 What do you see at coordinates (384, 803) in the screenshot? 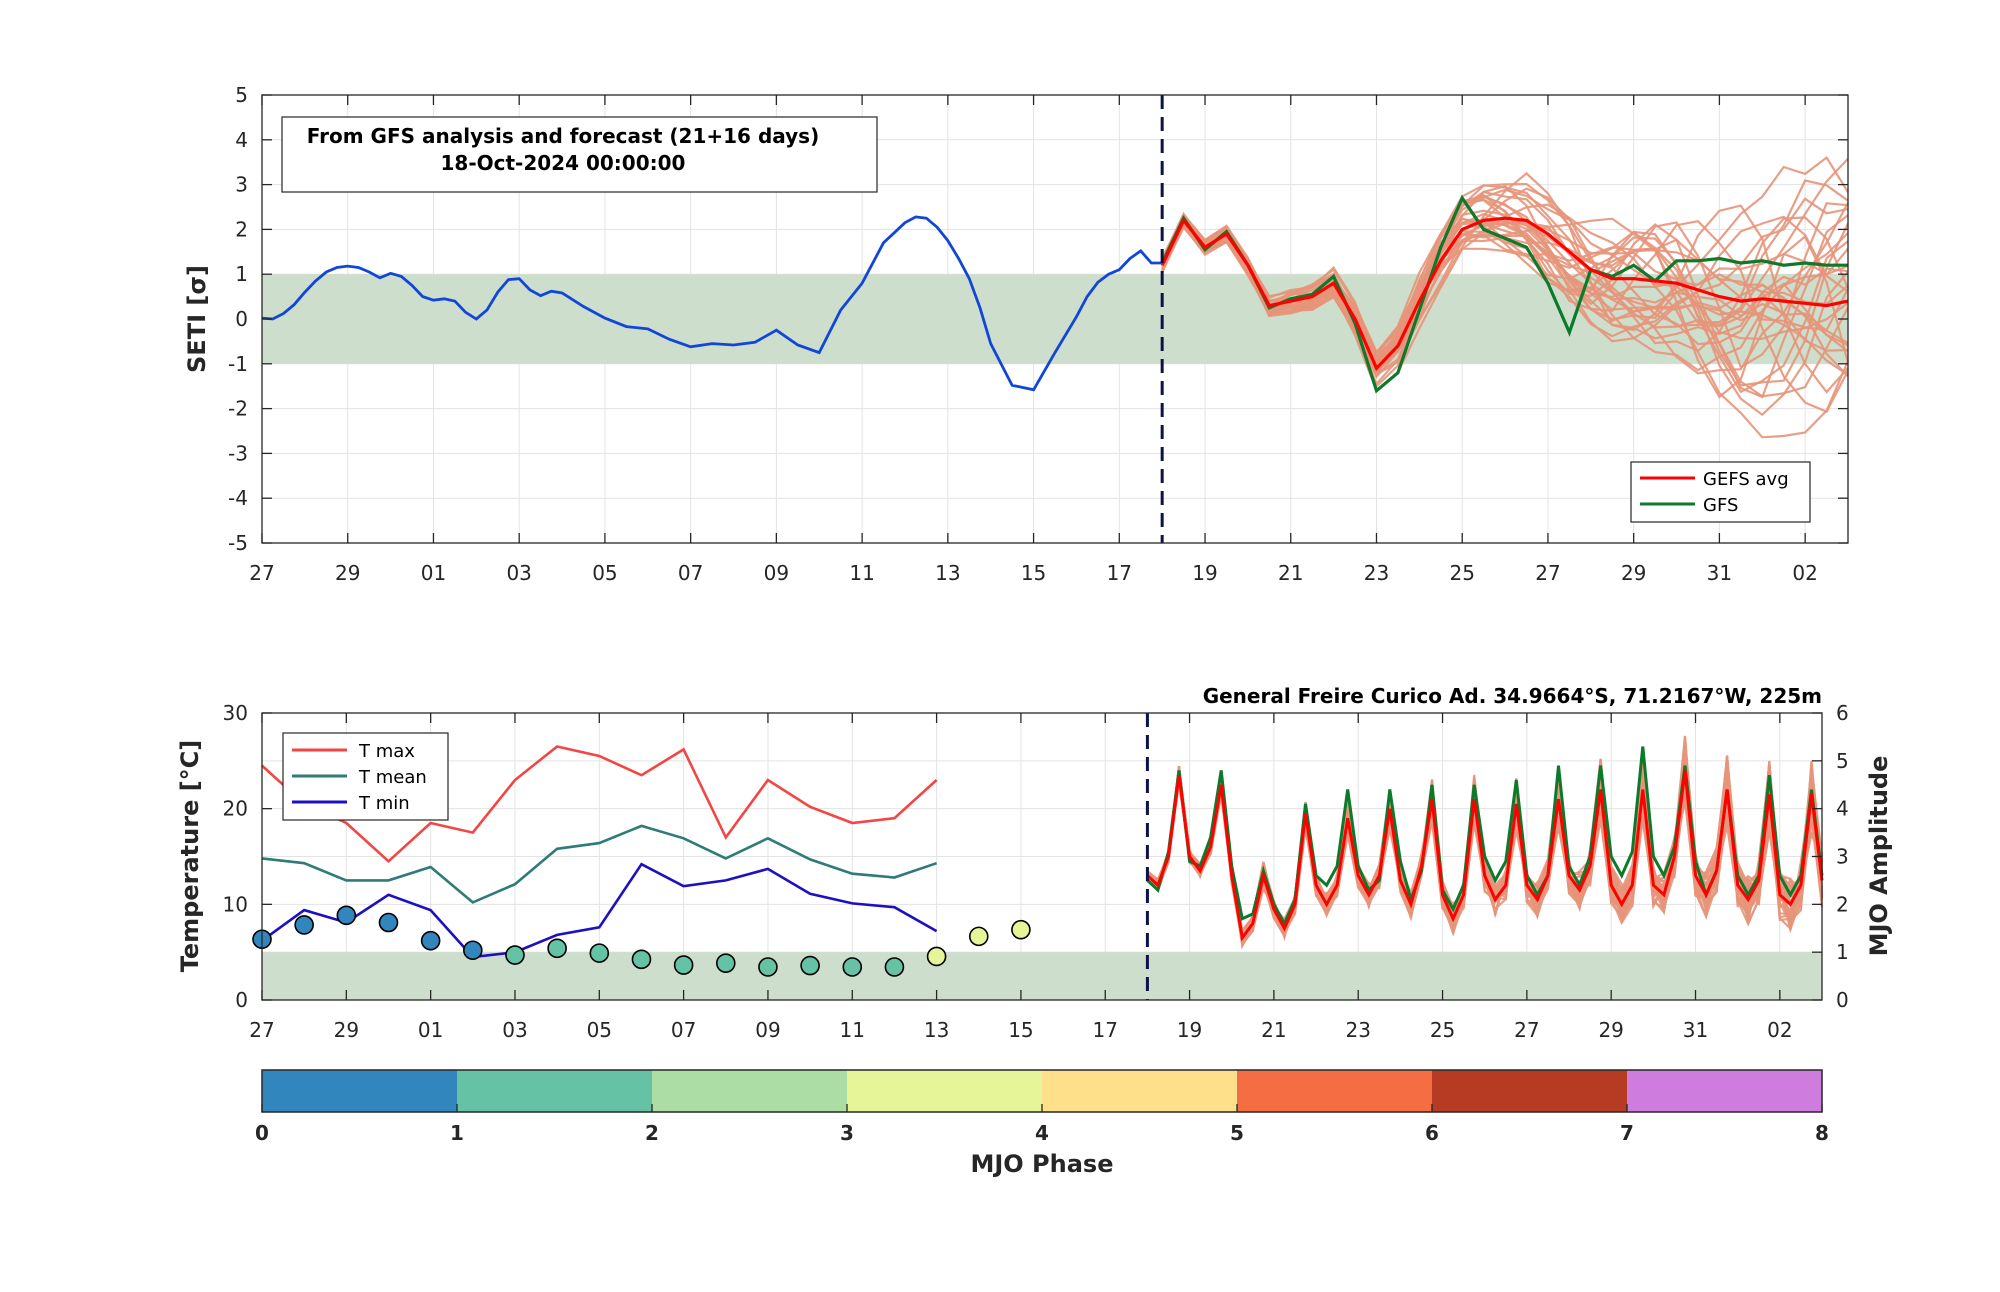
I see `legend-label-t-min: T min` at bounding box center [384, 803].